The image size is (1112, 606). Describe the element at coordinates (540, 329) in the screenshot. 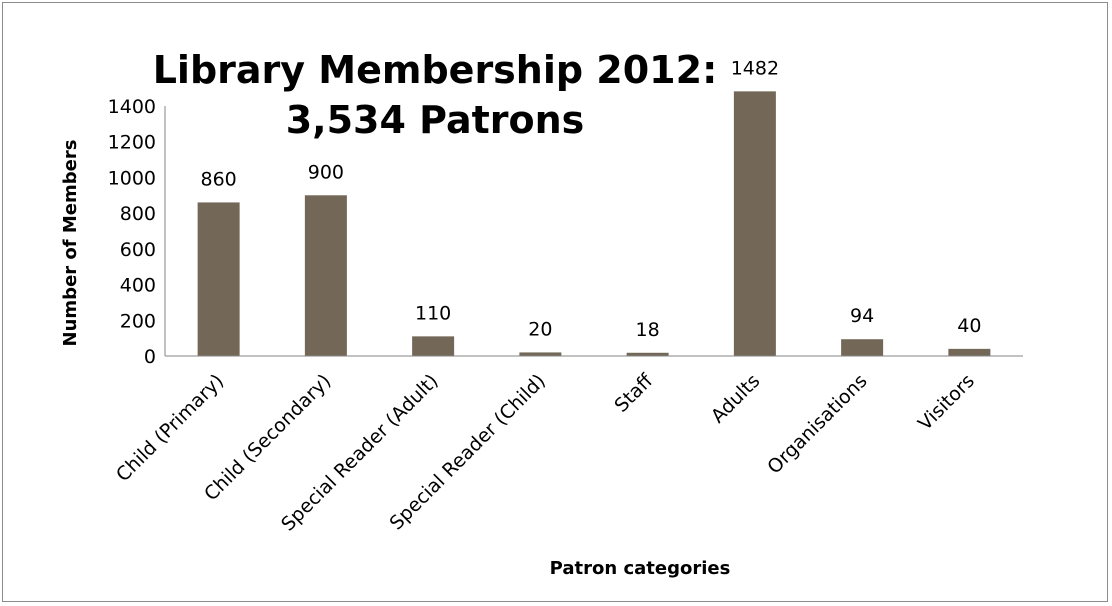

I see `data-label: 20` at that location.